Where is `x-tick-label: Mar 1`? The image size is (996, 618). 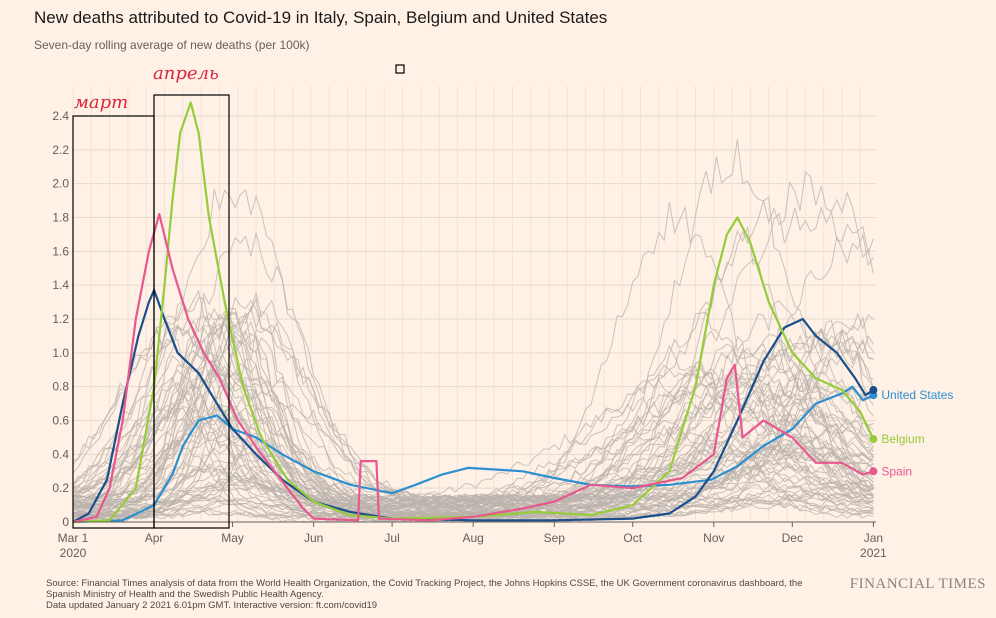
x-tick-label: Mar 1 is located at coordinates (73, 538).